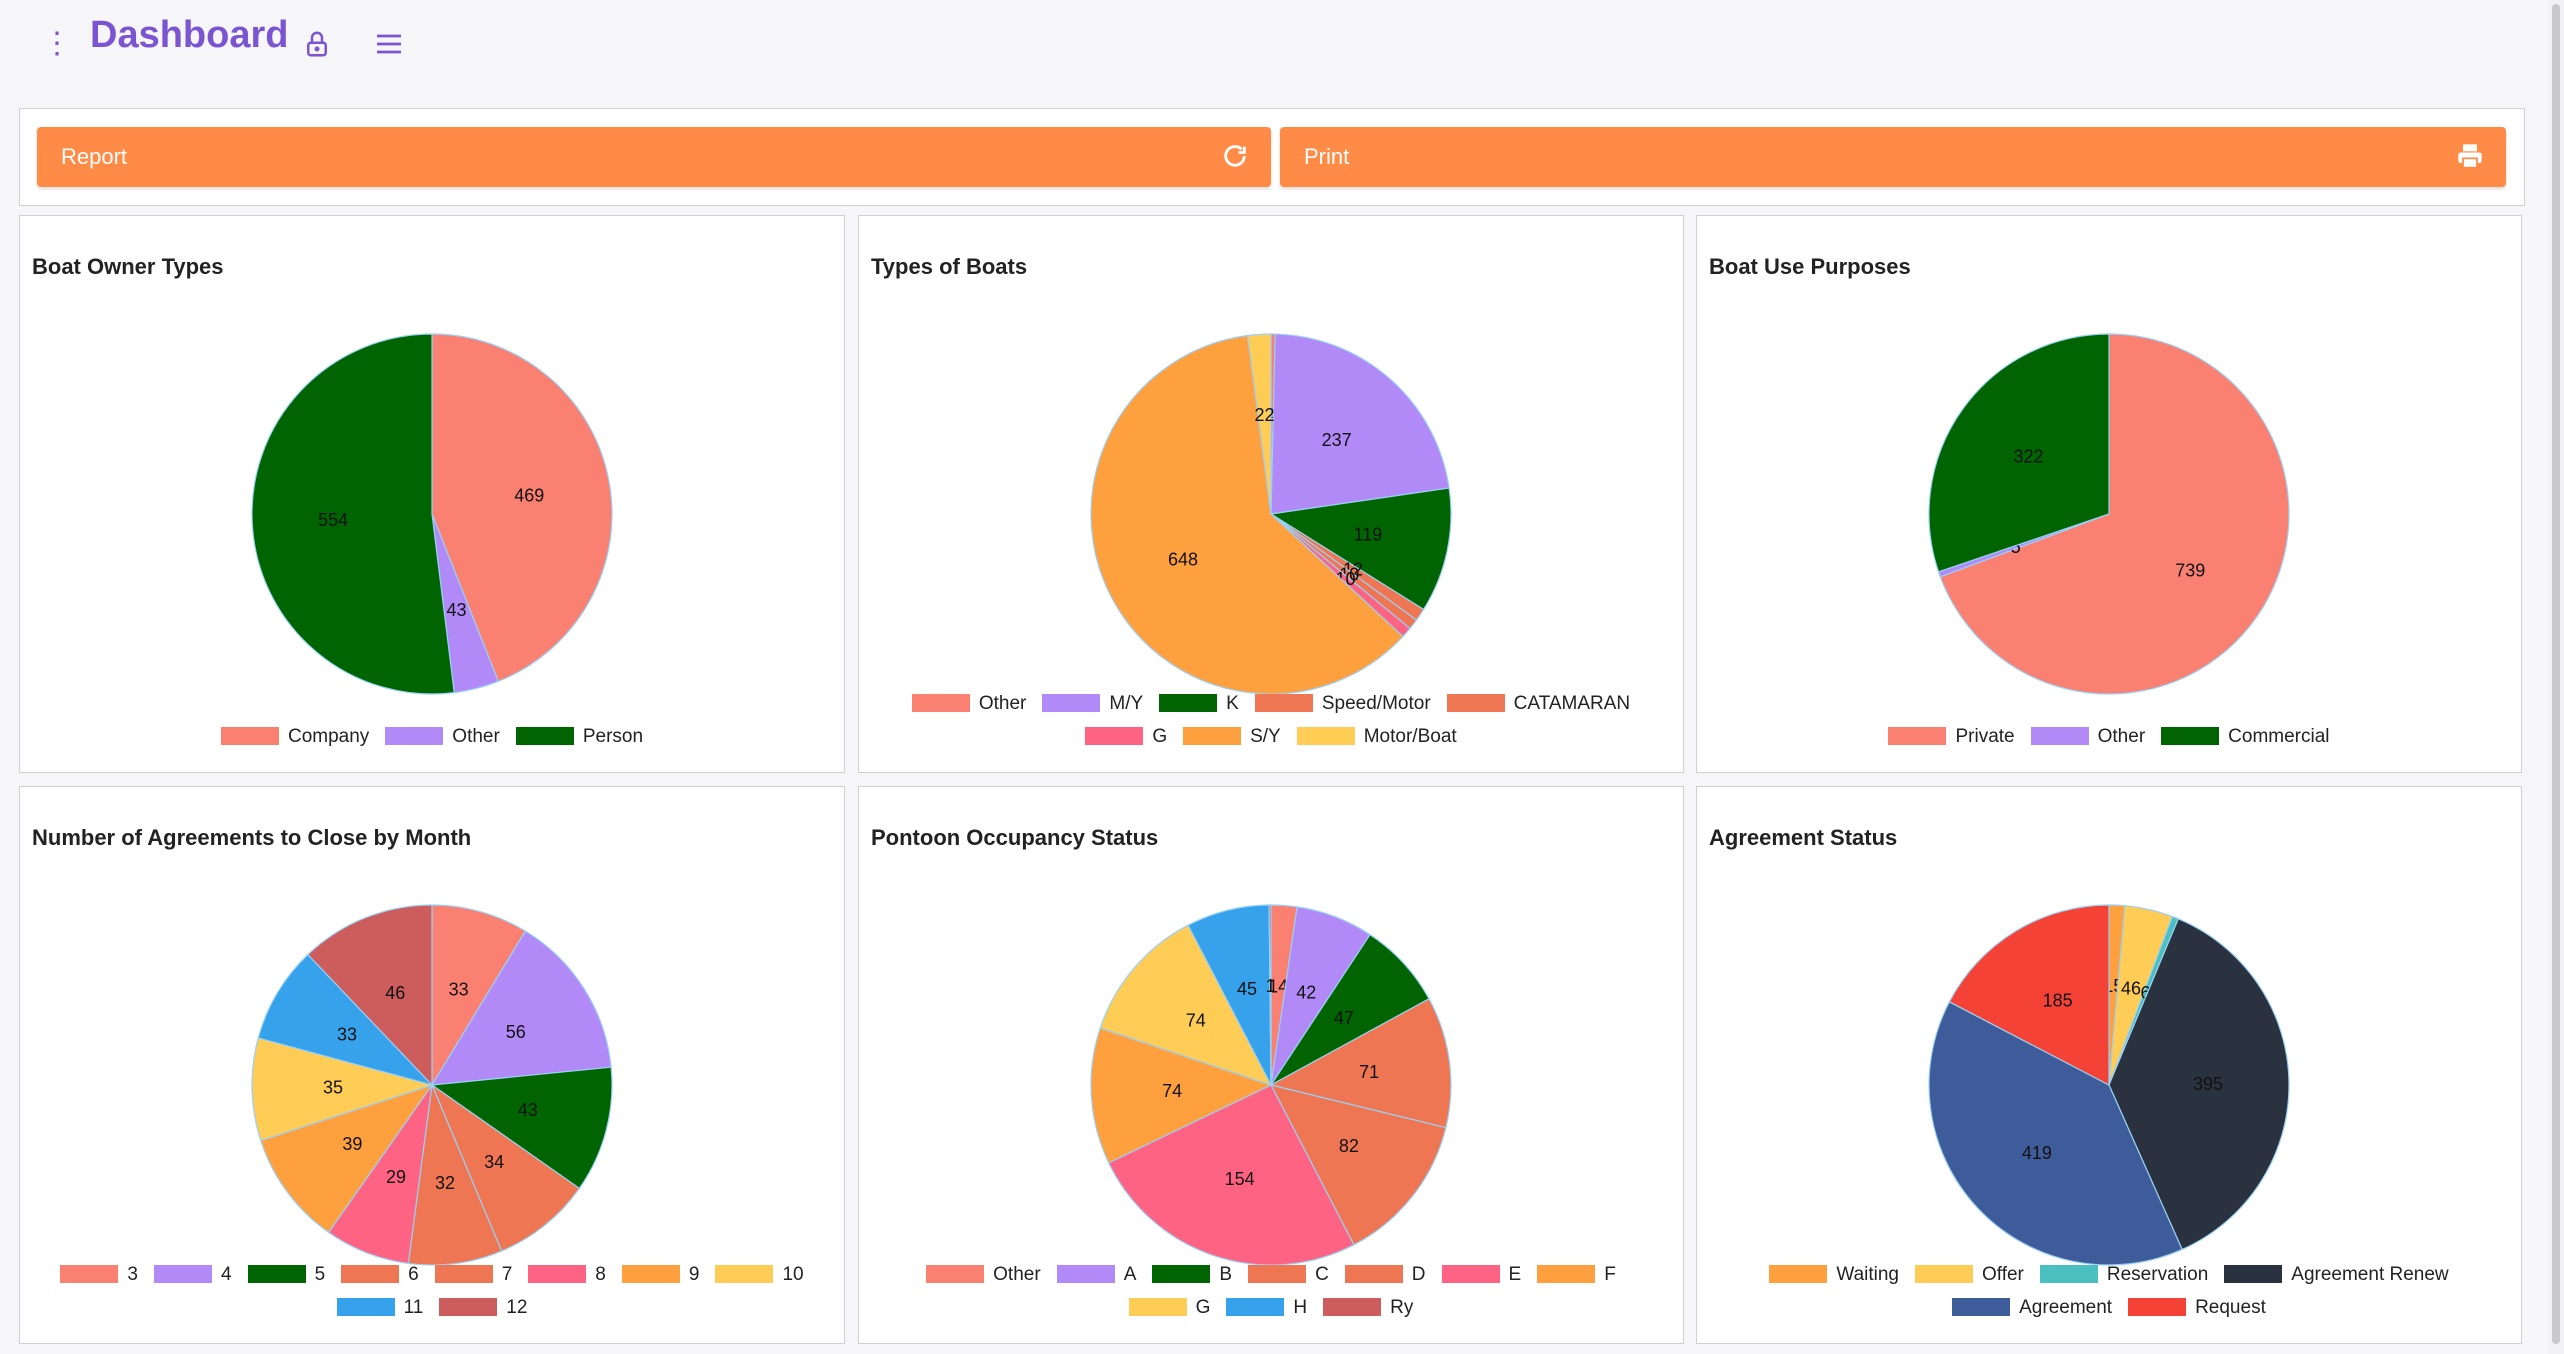  I want to click on chart-legend: G S/Y Motor/Boat, so click(1271, 737).